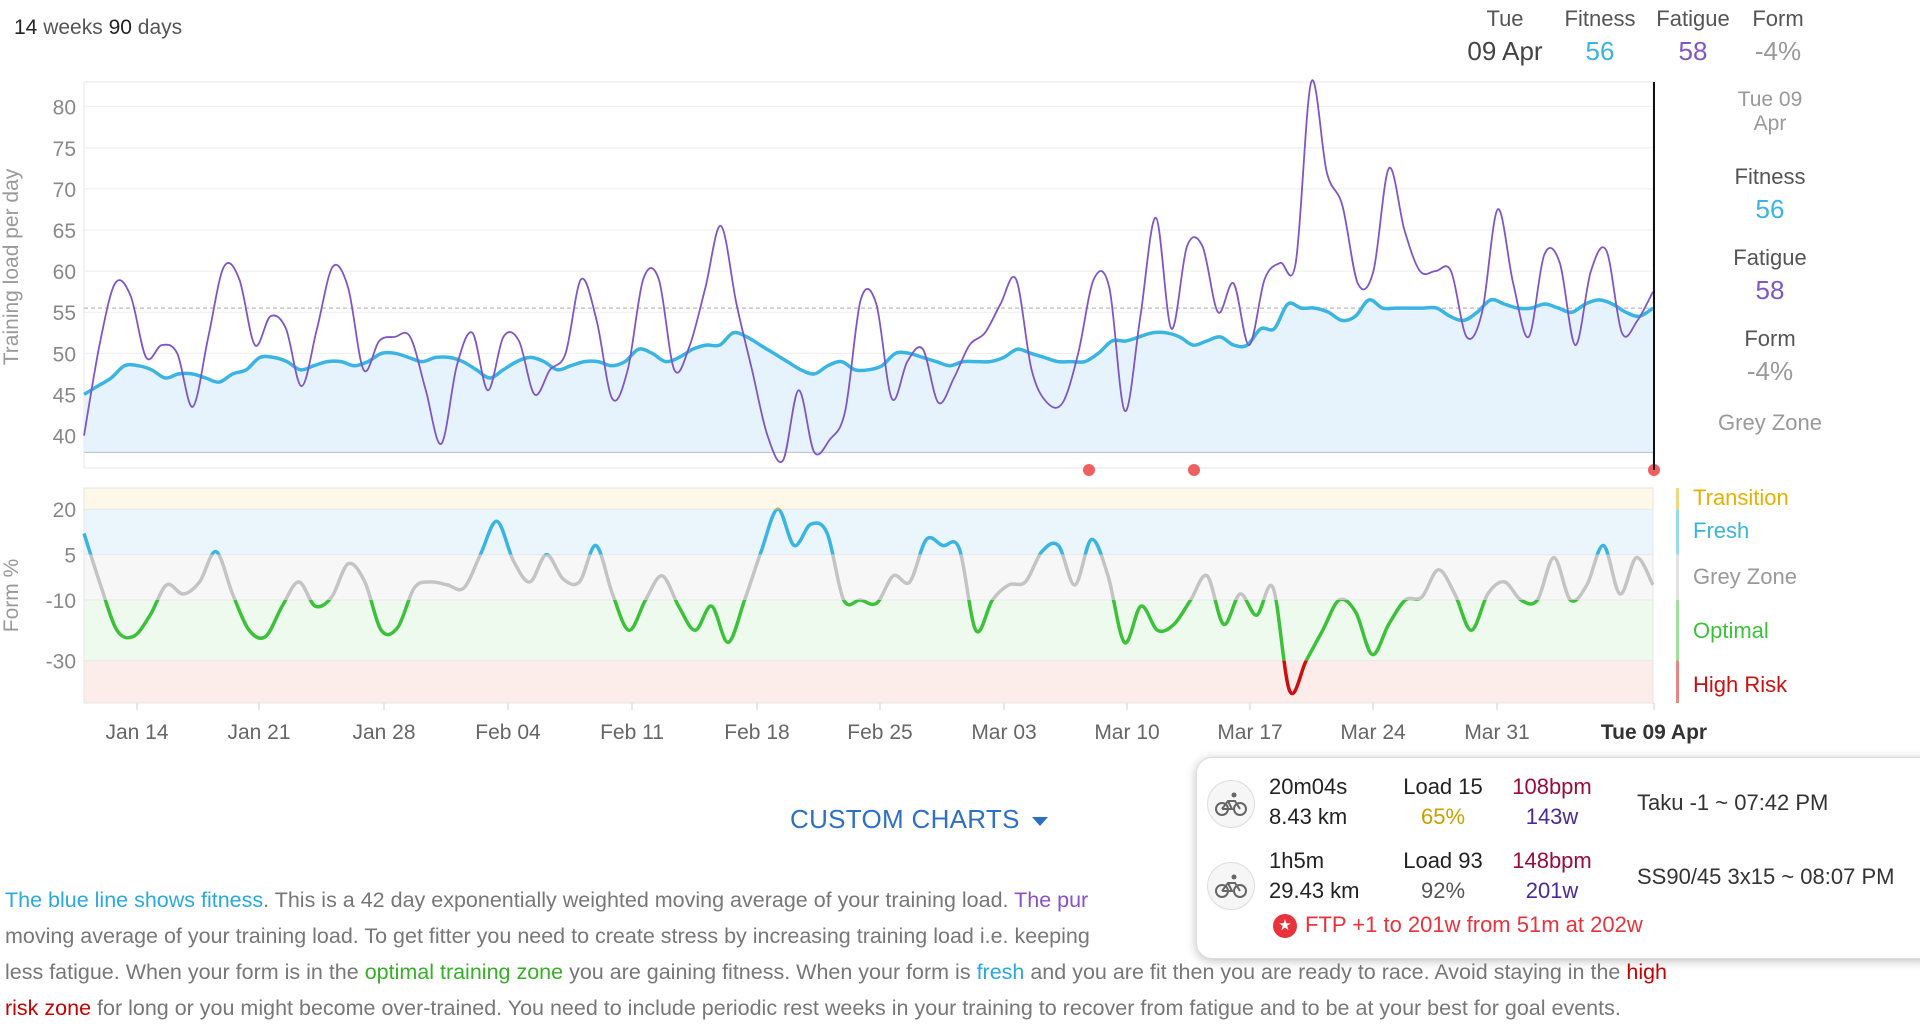 The width and height of the screenshot is (1920, 1026). Describe the element at coordinates (1126, 732) in the screenshot. I see `x-tick-label: Mar 10` at that location.